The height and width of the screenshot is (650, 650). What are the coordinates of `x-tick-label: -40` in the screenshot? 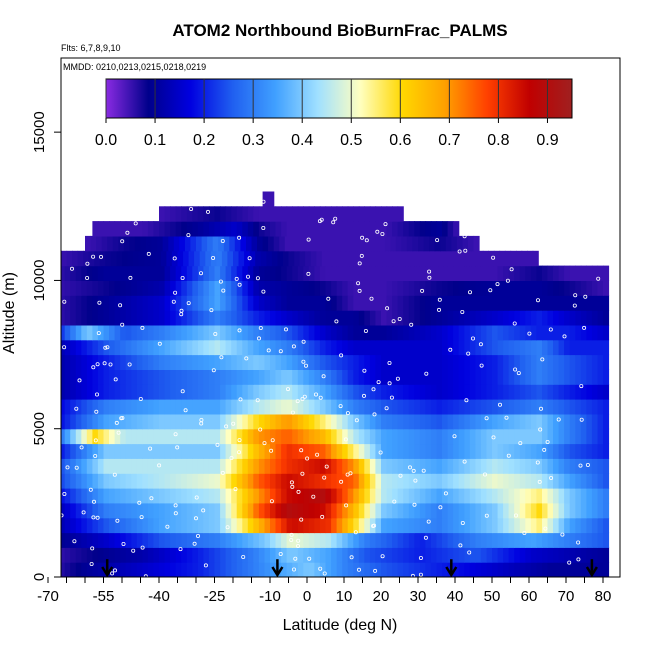 It's located at (159, 596).